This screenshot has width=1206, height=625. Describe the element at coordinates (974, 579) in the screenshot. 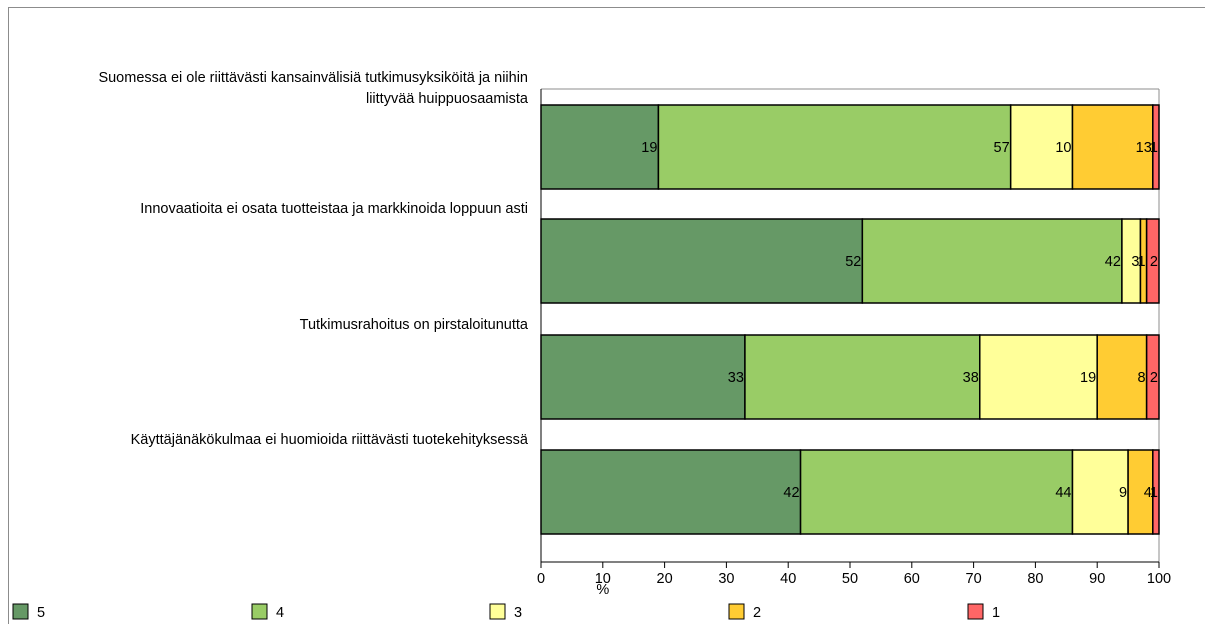

I see `x-tick-label-70: 70` at that location.